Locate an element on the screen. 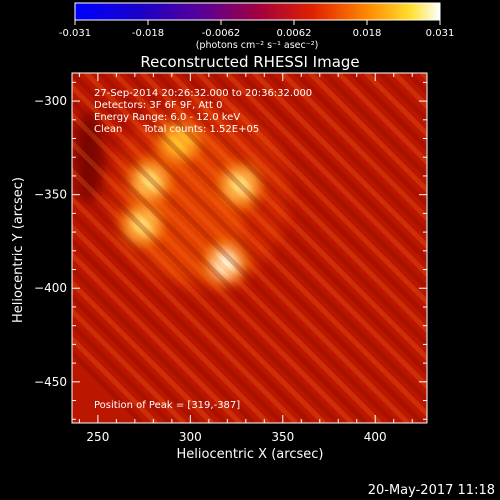 This screenshot has height=500, width=500. annotation-total-counts: Total counts: 1.52E+05 is located at coordinates (200, 129).